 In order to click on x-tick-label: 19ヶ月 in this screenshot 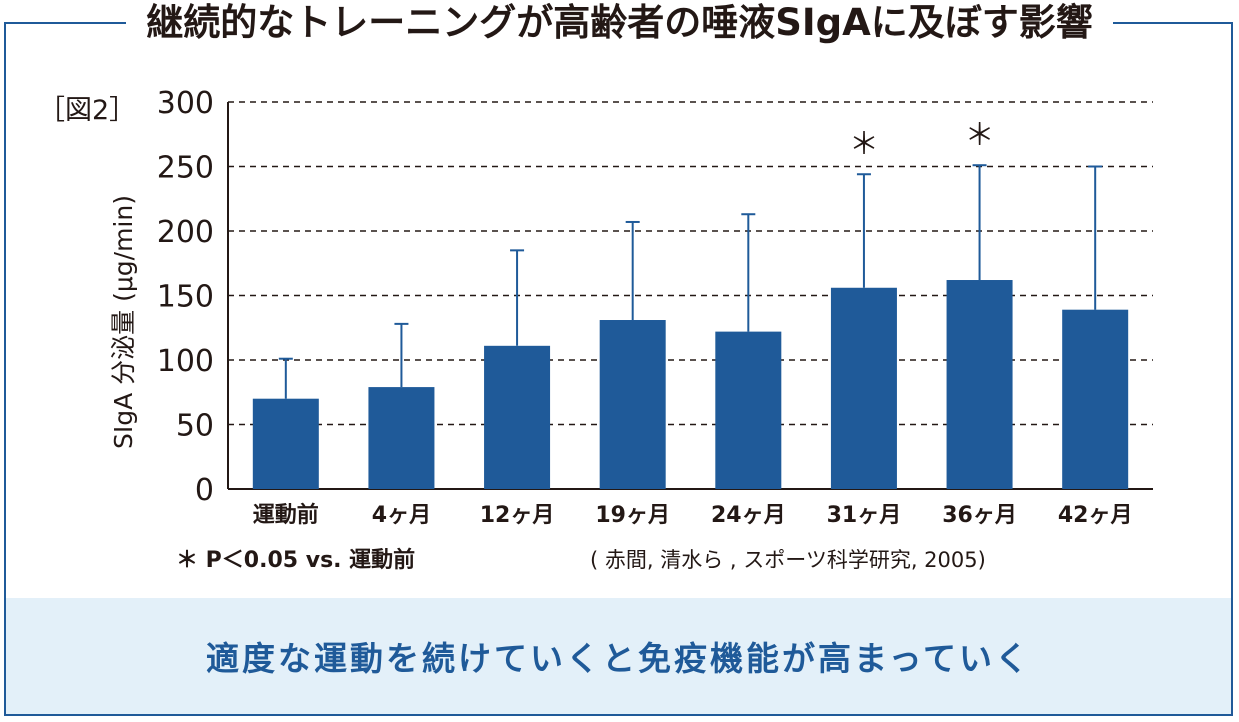, I will do `click(632, 515)`.